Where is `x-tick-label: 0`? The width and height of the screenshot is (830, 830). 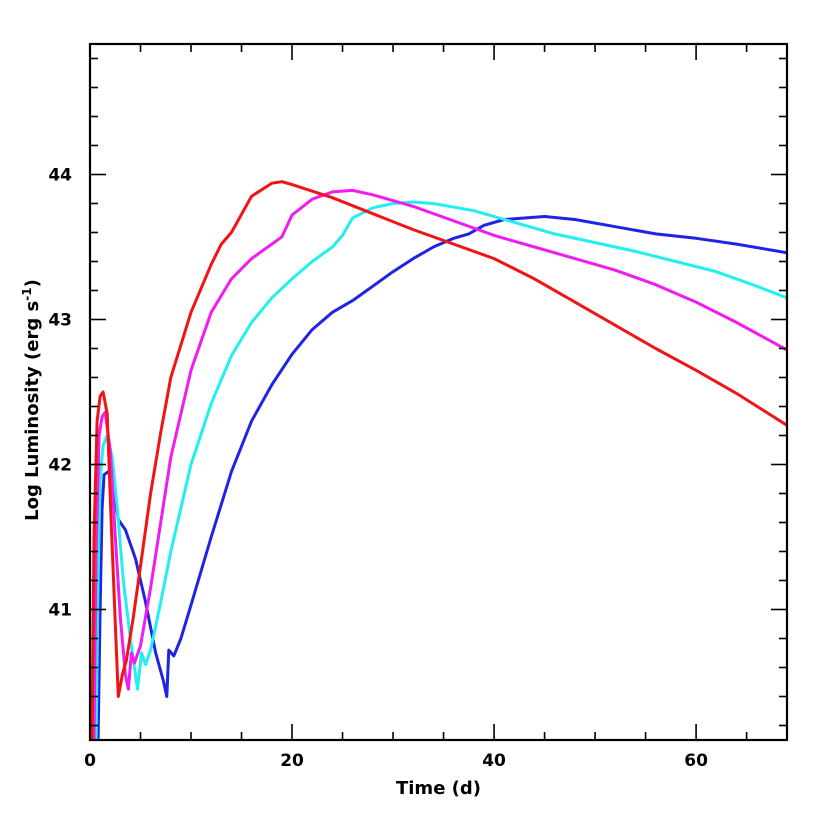 x-tick-label: 0 is located at coordinates (90, 761).